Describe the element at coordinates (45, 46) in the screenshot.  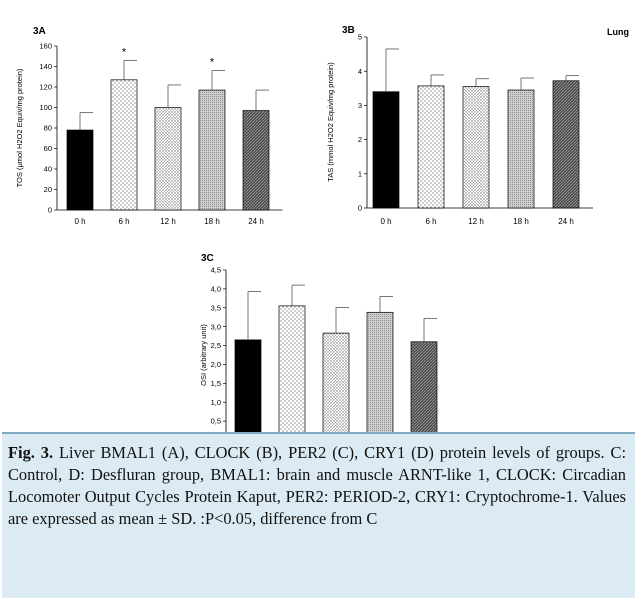
I see `y-tick-label: 160` at that location.